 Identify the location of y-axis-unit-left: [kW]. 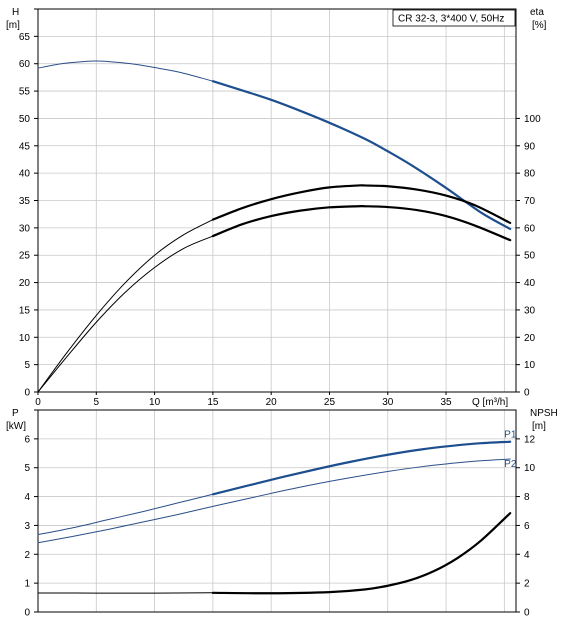
(16, 426).